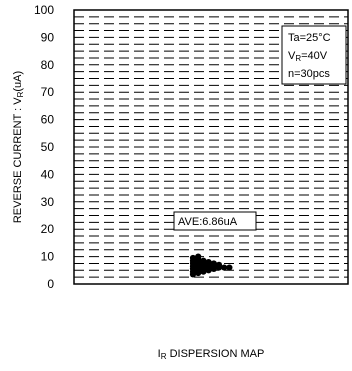  I want to click on y-tick-labels: 0 10 20 30 40 50 60 70 80 90 100, so click(44, 147).